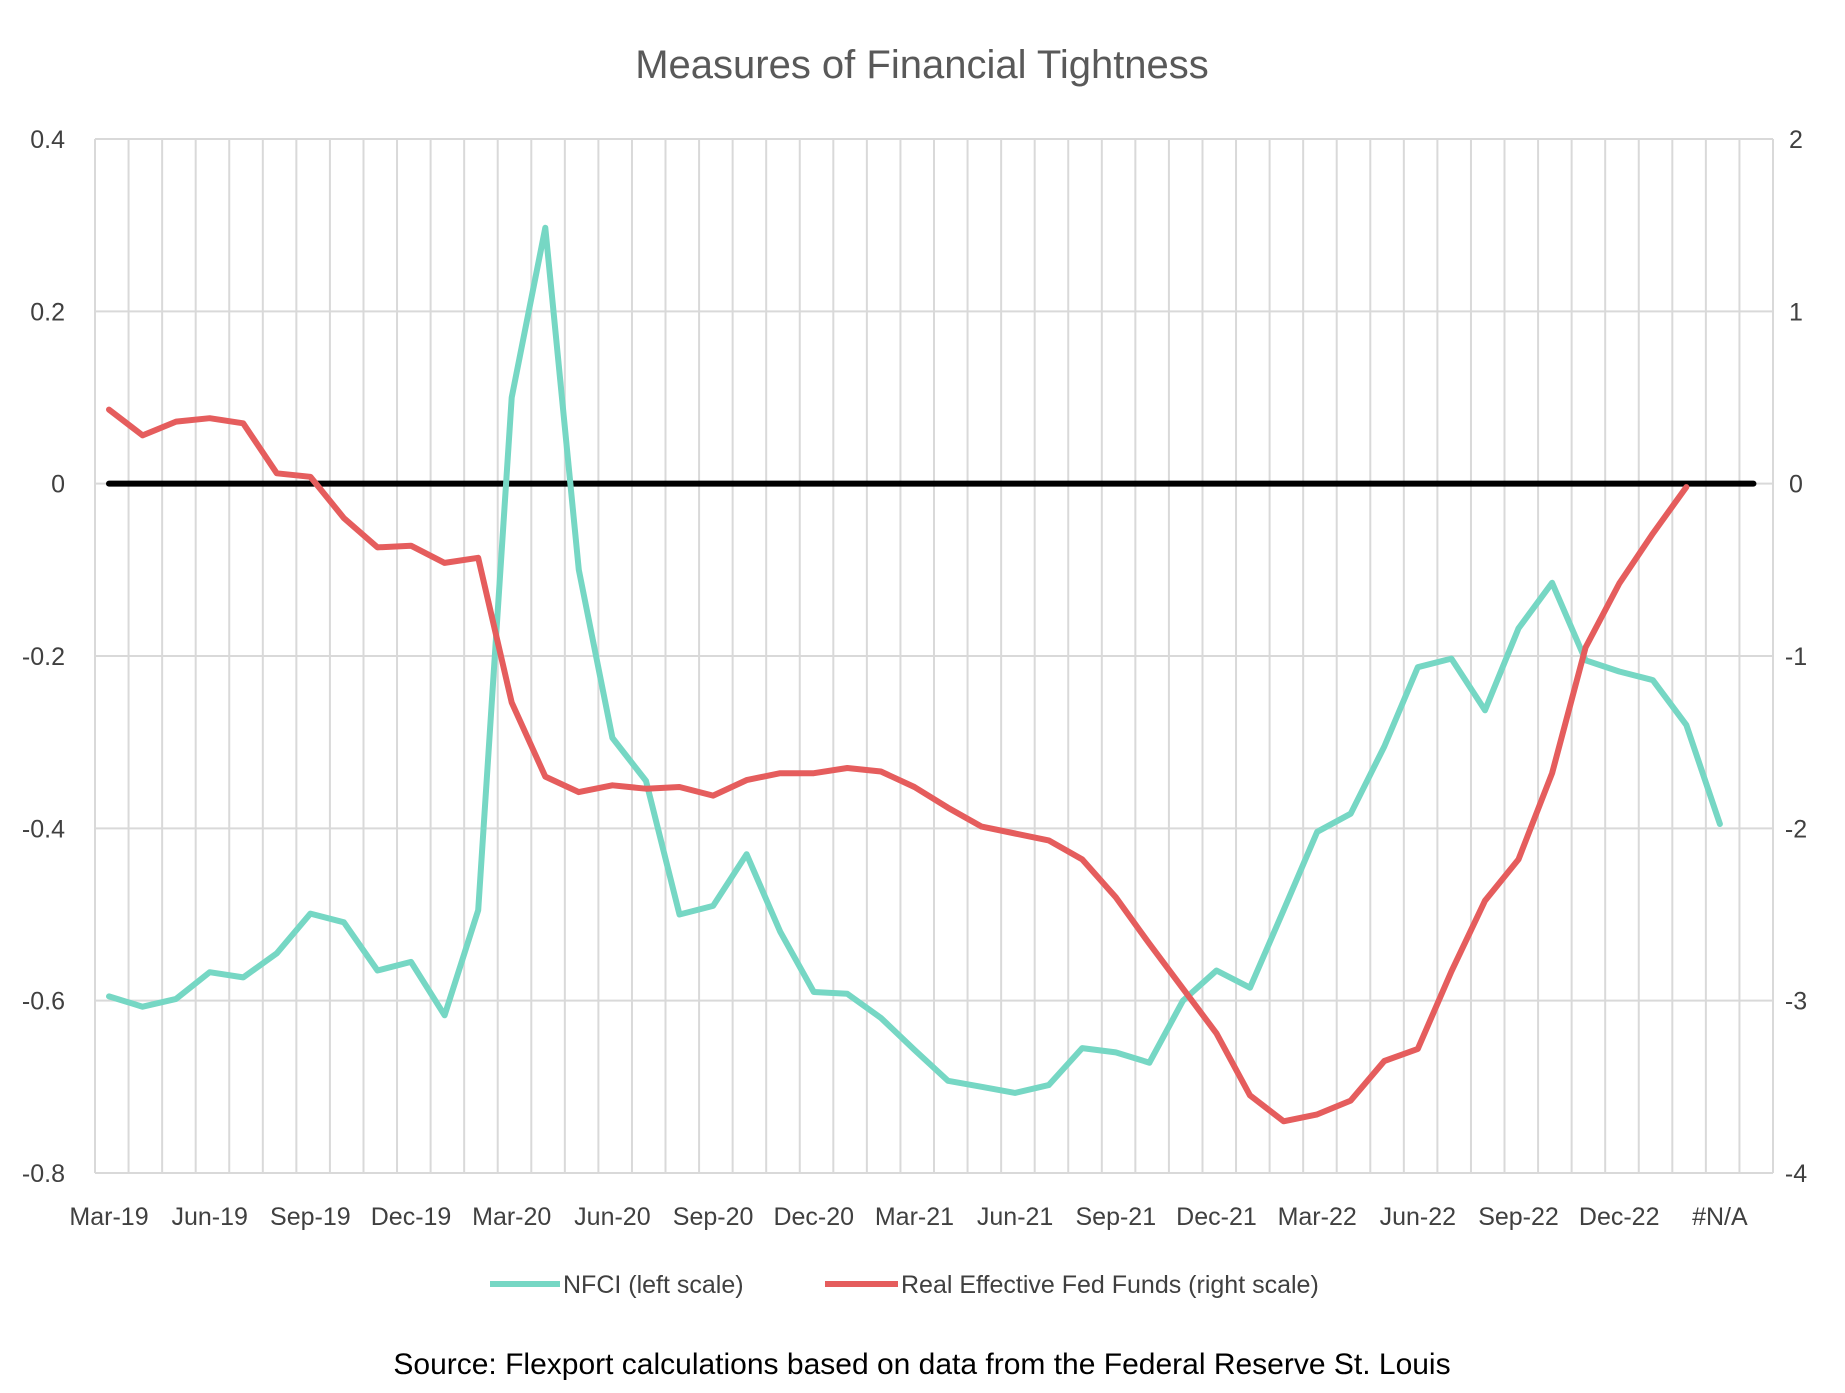 The width and height of the screenshot is (1845, 1393). Describe the element at coordinates (713, 1217) in the screenshot. I see `x-tick-label: Sep-20` at that location.